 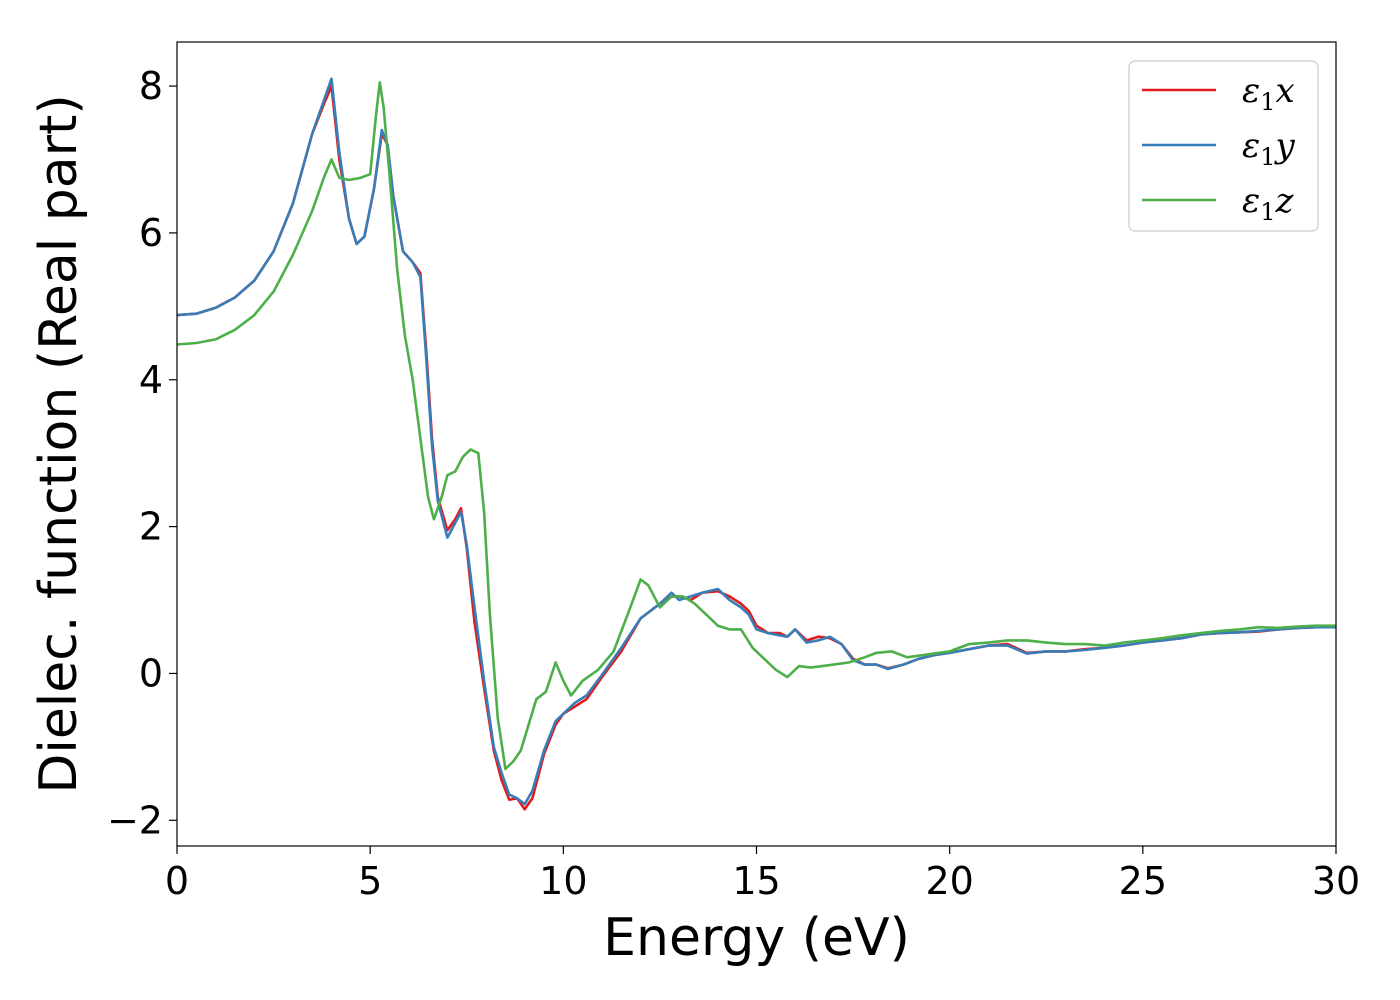 What do you see at coordinates (1143, 881) in the screenshot?
I see `x-tick-label: 25` at bounding box center [1143, 881].